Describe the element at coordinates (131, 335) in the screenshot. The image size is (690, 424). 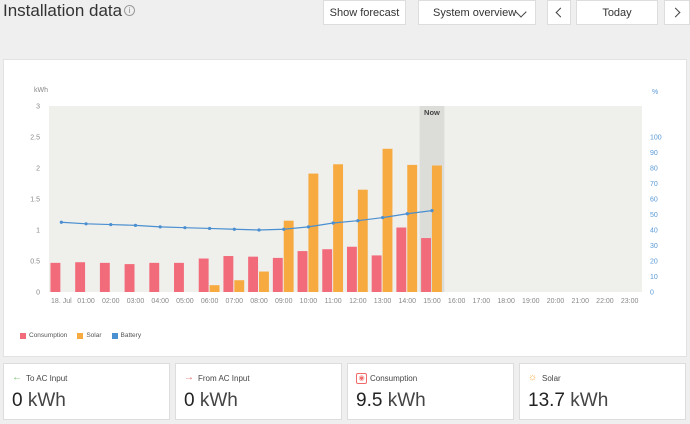
I see `legend-label-battery: Battery` at that location.